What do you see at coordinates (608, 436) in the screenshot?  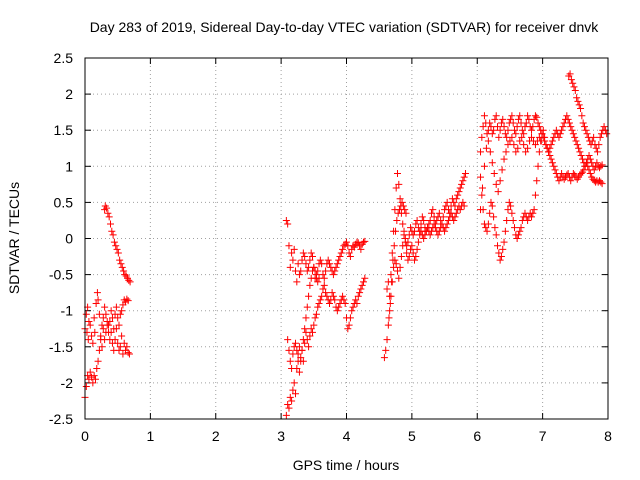 I see `x-tick-label: 8` at bounding box center [608, 436].